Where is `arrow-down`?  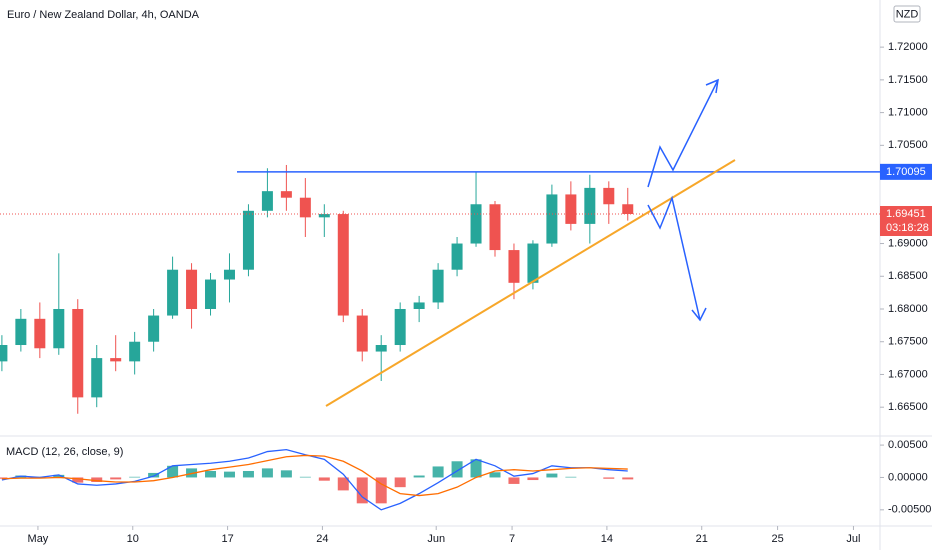 arrow-down is located at coordinates (674, 258).